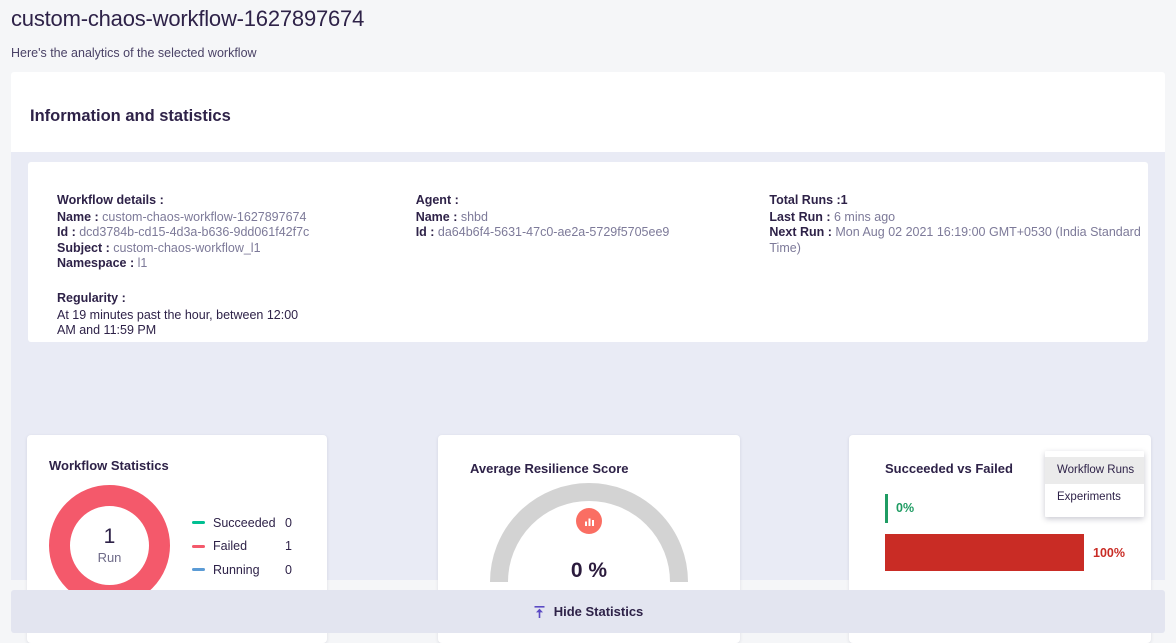 This screenshot has width=1176, height=643. What do you see at coordinates (107, 330) in the screenshot?
I see `regularity-line-2: AM and 11:59 PM` at bounding box center [107, 330].